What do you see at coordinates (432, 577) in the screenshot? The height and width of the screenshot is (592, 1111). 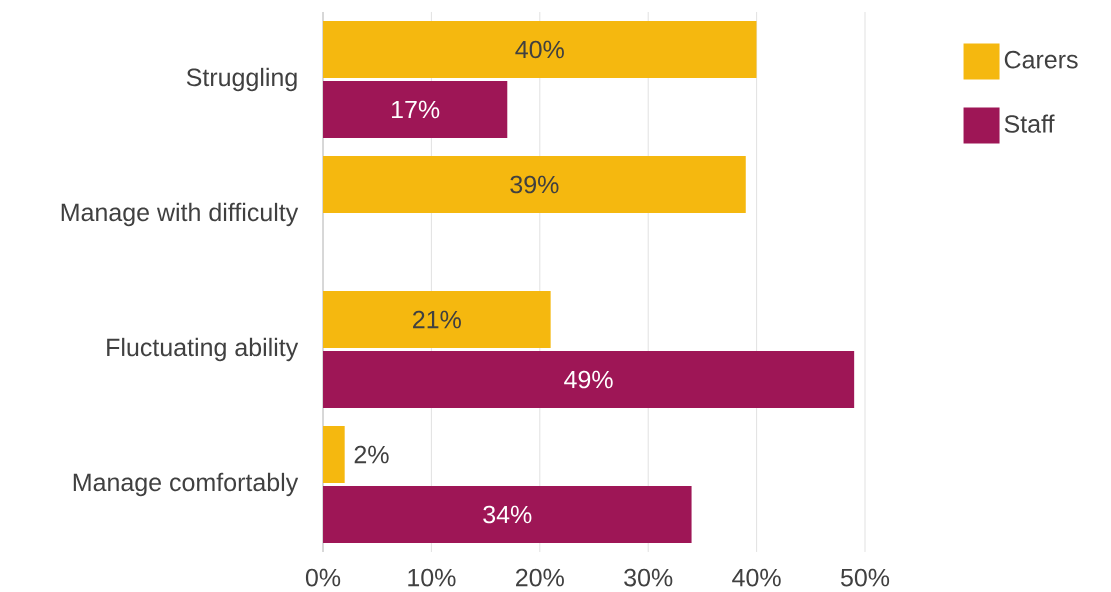 I see `x-tick-label: 10%` at bounding box center [432, 577].